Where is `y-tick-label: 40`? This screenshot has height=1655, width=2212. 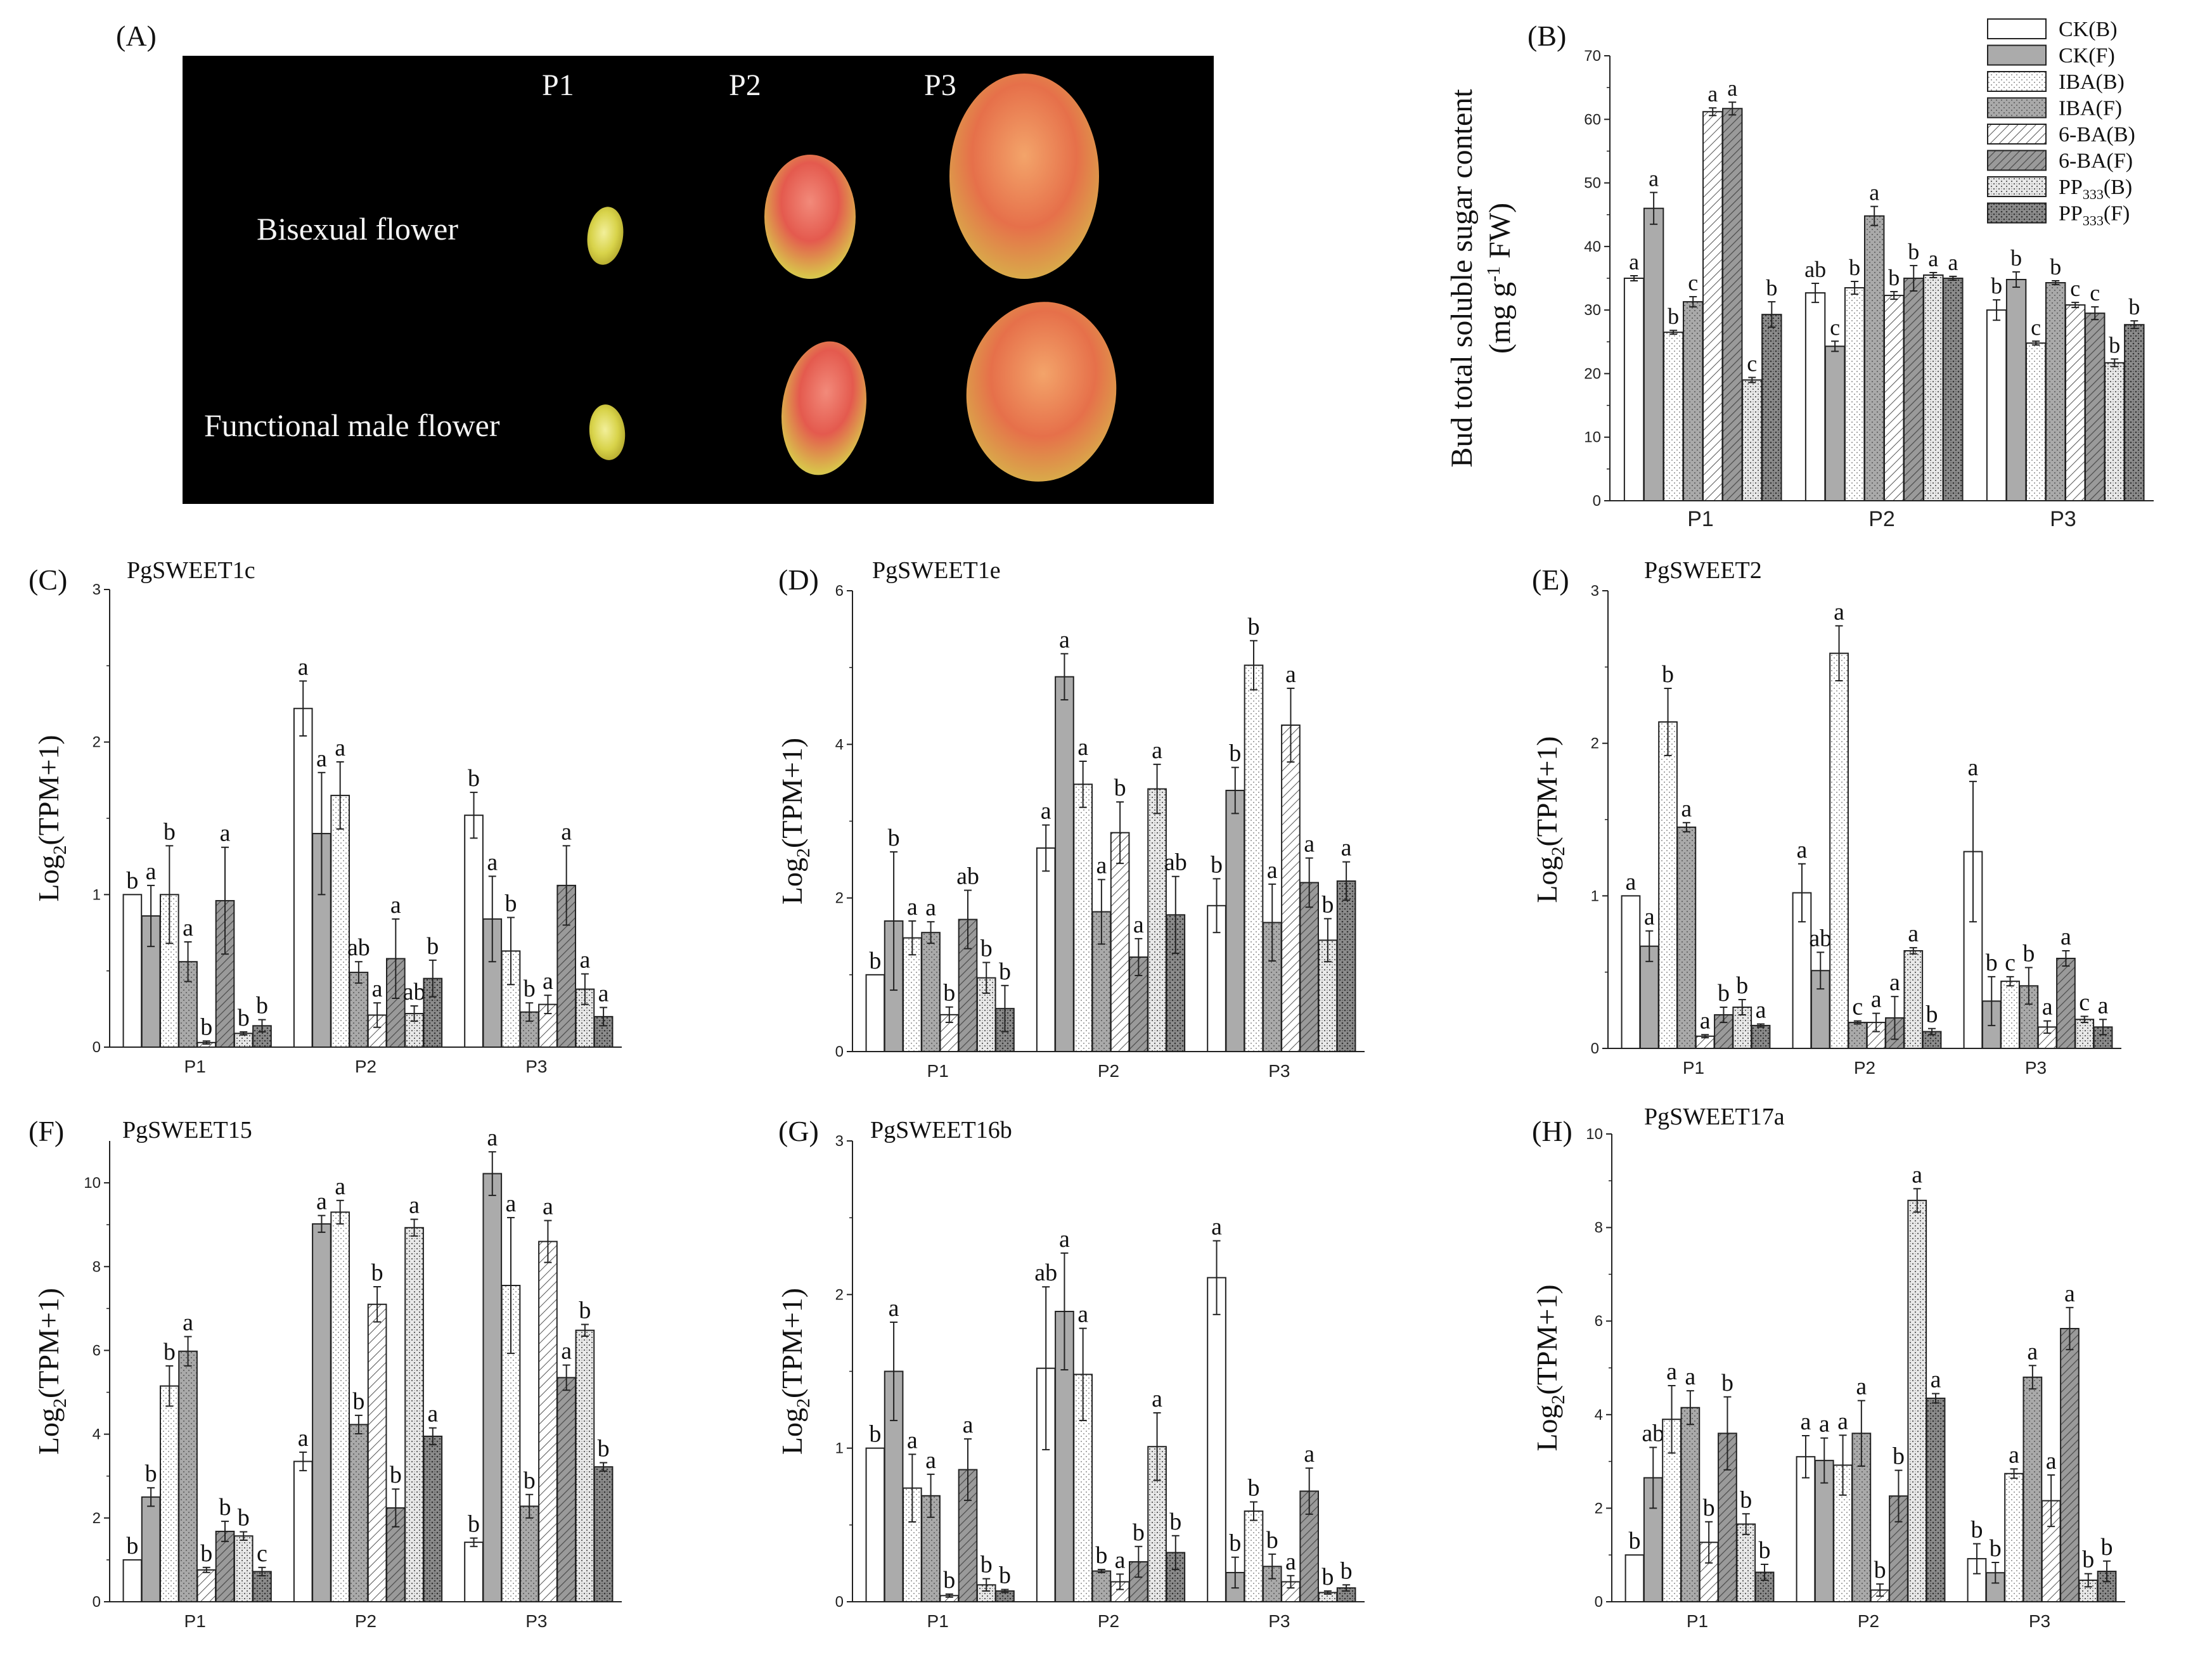 y-tick-label: 40 is located at coordinates (1592, 246).